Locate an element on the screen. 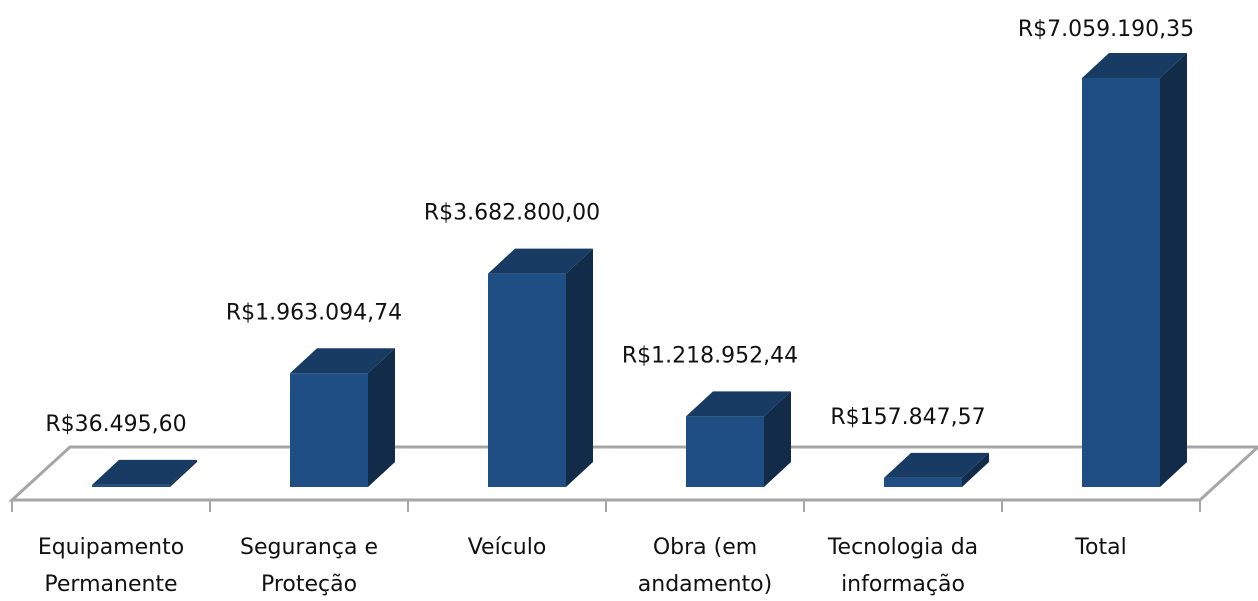 The height and width of the screenshot is (601, 1258). floor is located at coordinates (633, 473).